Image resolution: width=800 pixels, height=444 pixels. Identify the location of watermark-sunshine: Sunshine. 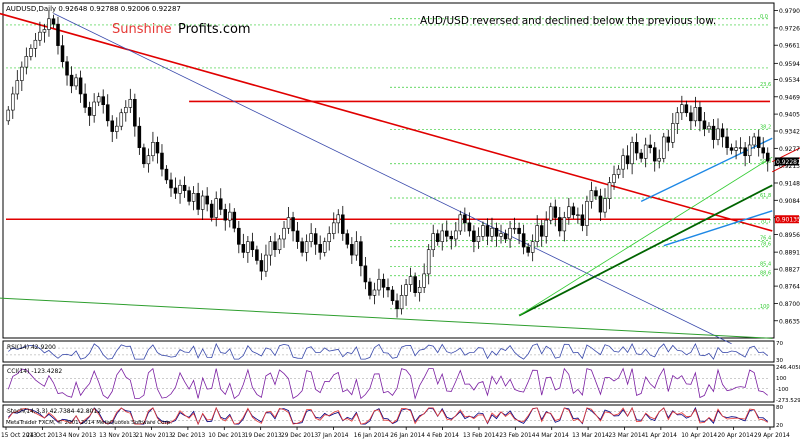
(142, 29).